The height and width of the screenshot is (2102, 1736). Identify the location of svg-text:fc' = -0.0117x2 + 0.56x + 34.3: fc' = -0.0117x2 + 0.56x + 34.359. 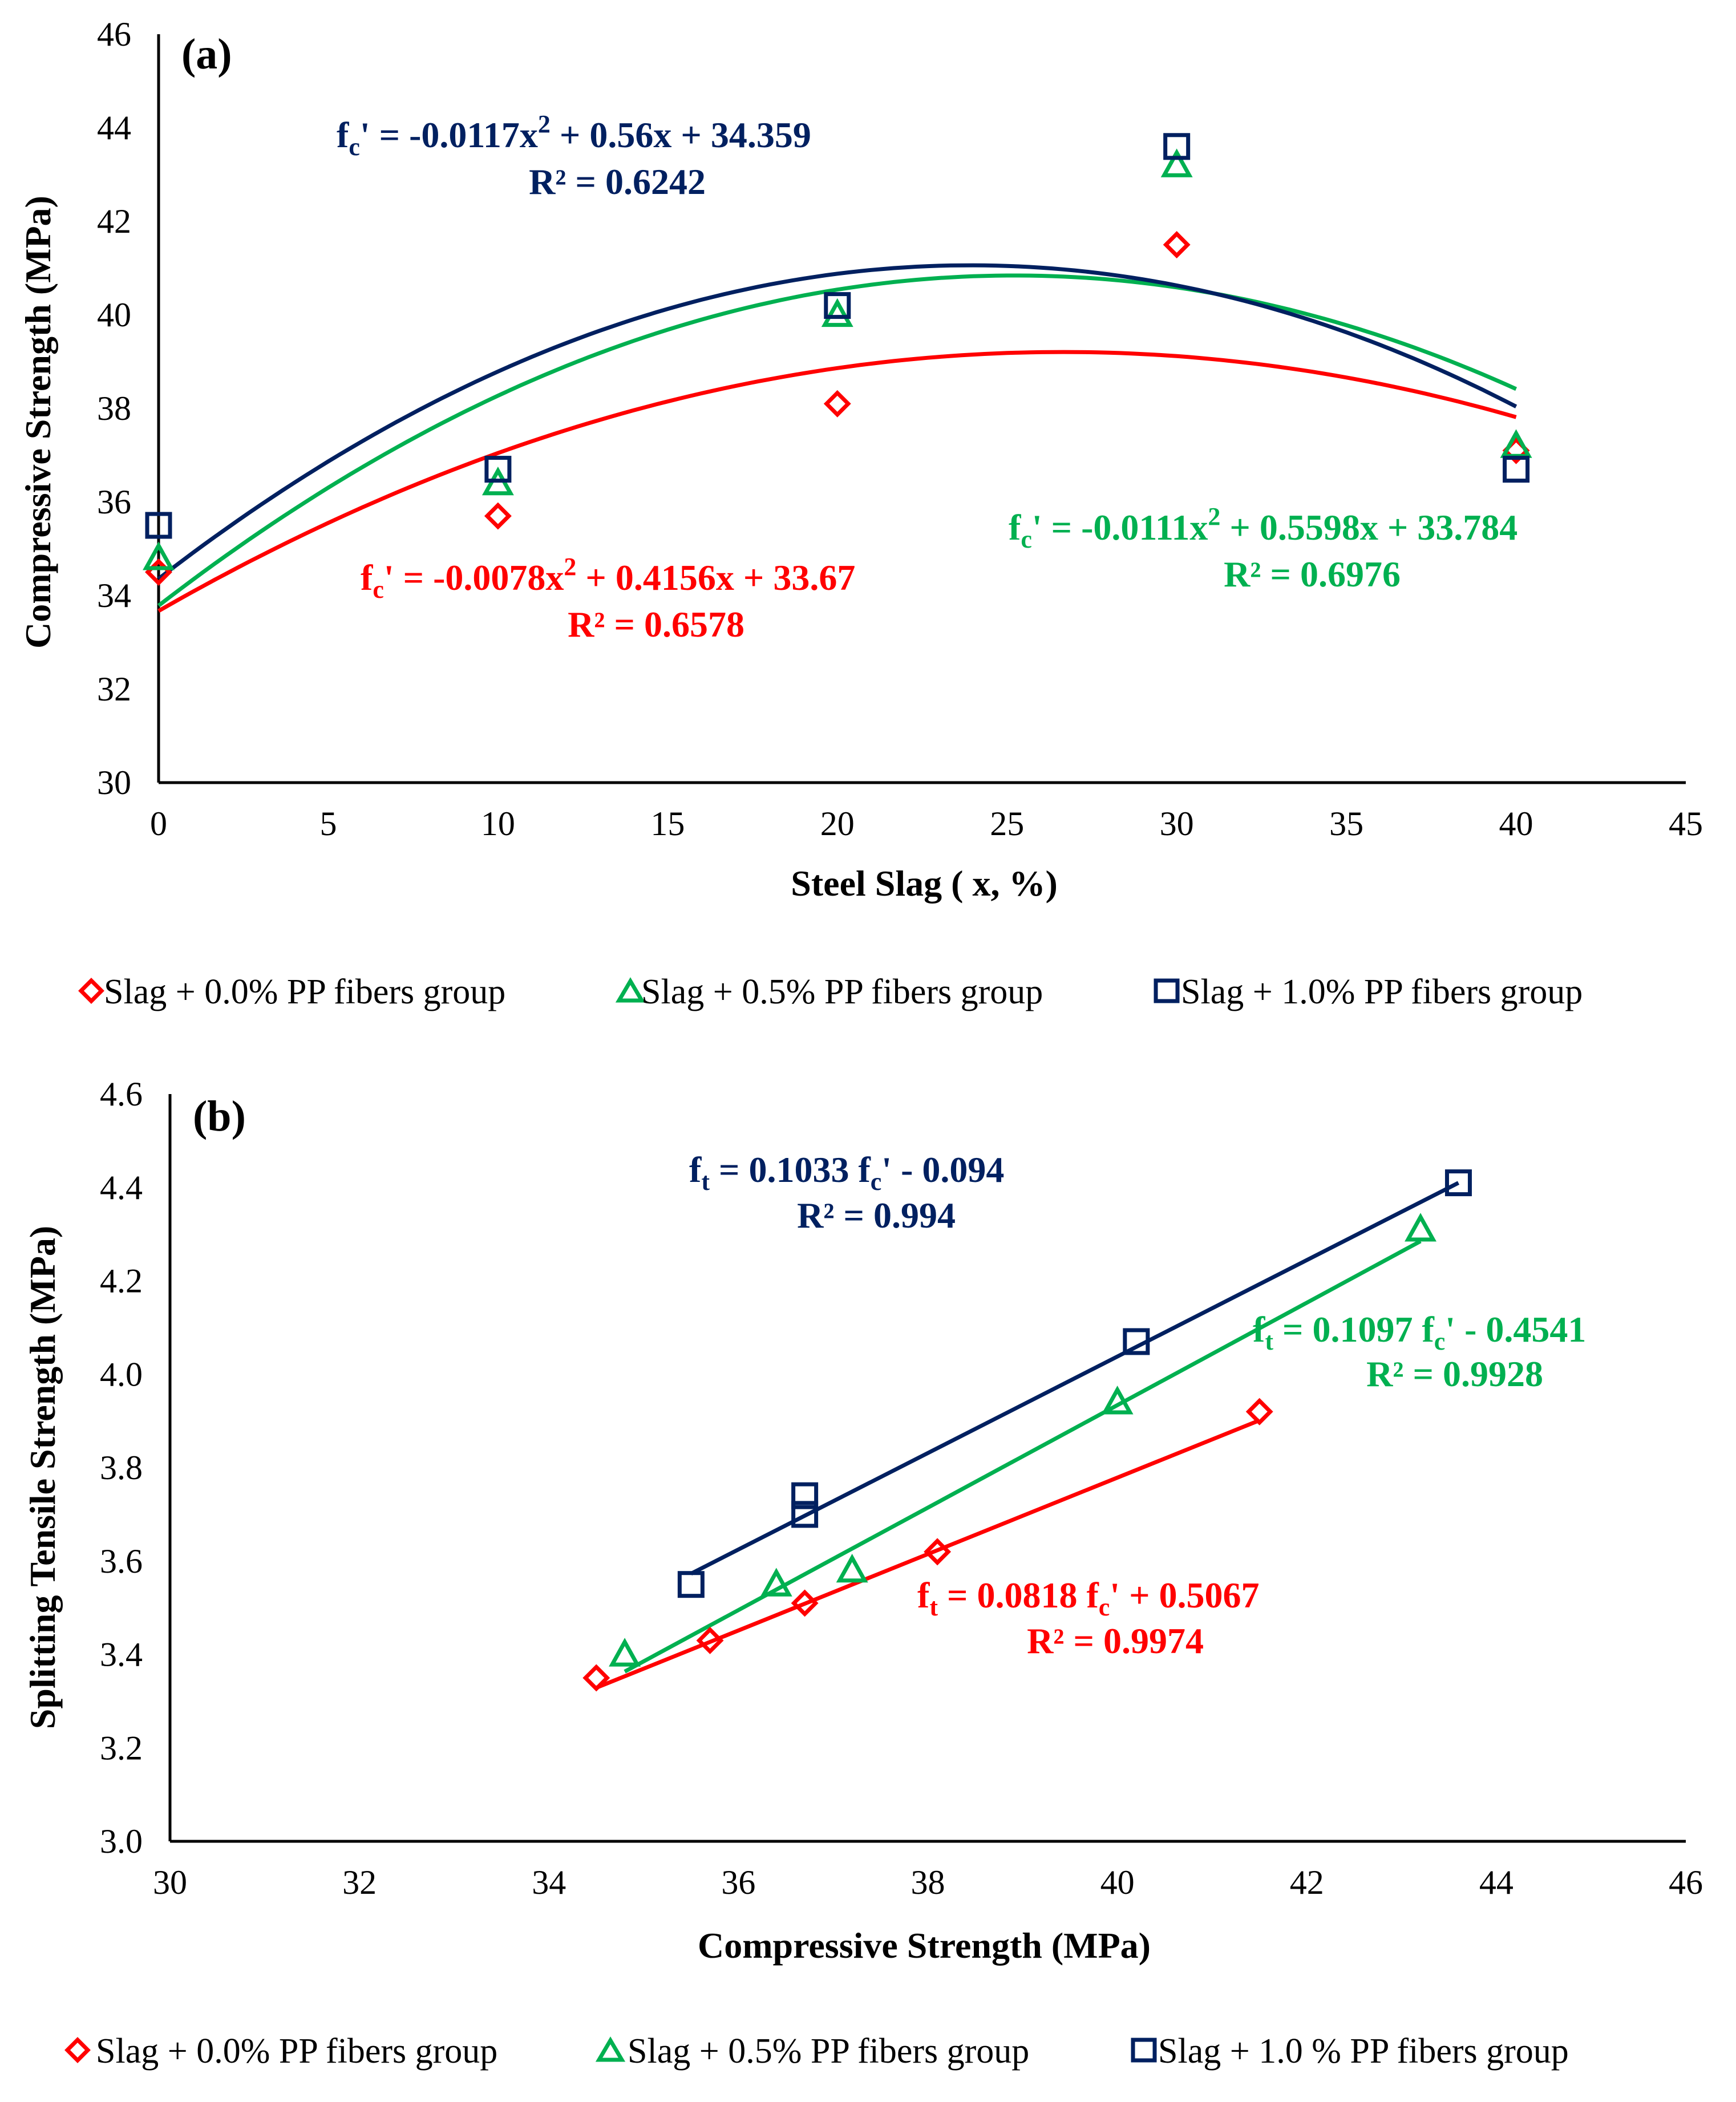
(574, 135).